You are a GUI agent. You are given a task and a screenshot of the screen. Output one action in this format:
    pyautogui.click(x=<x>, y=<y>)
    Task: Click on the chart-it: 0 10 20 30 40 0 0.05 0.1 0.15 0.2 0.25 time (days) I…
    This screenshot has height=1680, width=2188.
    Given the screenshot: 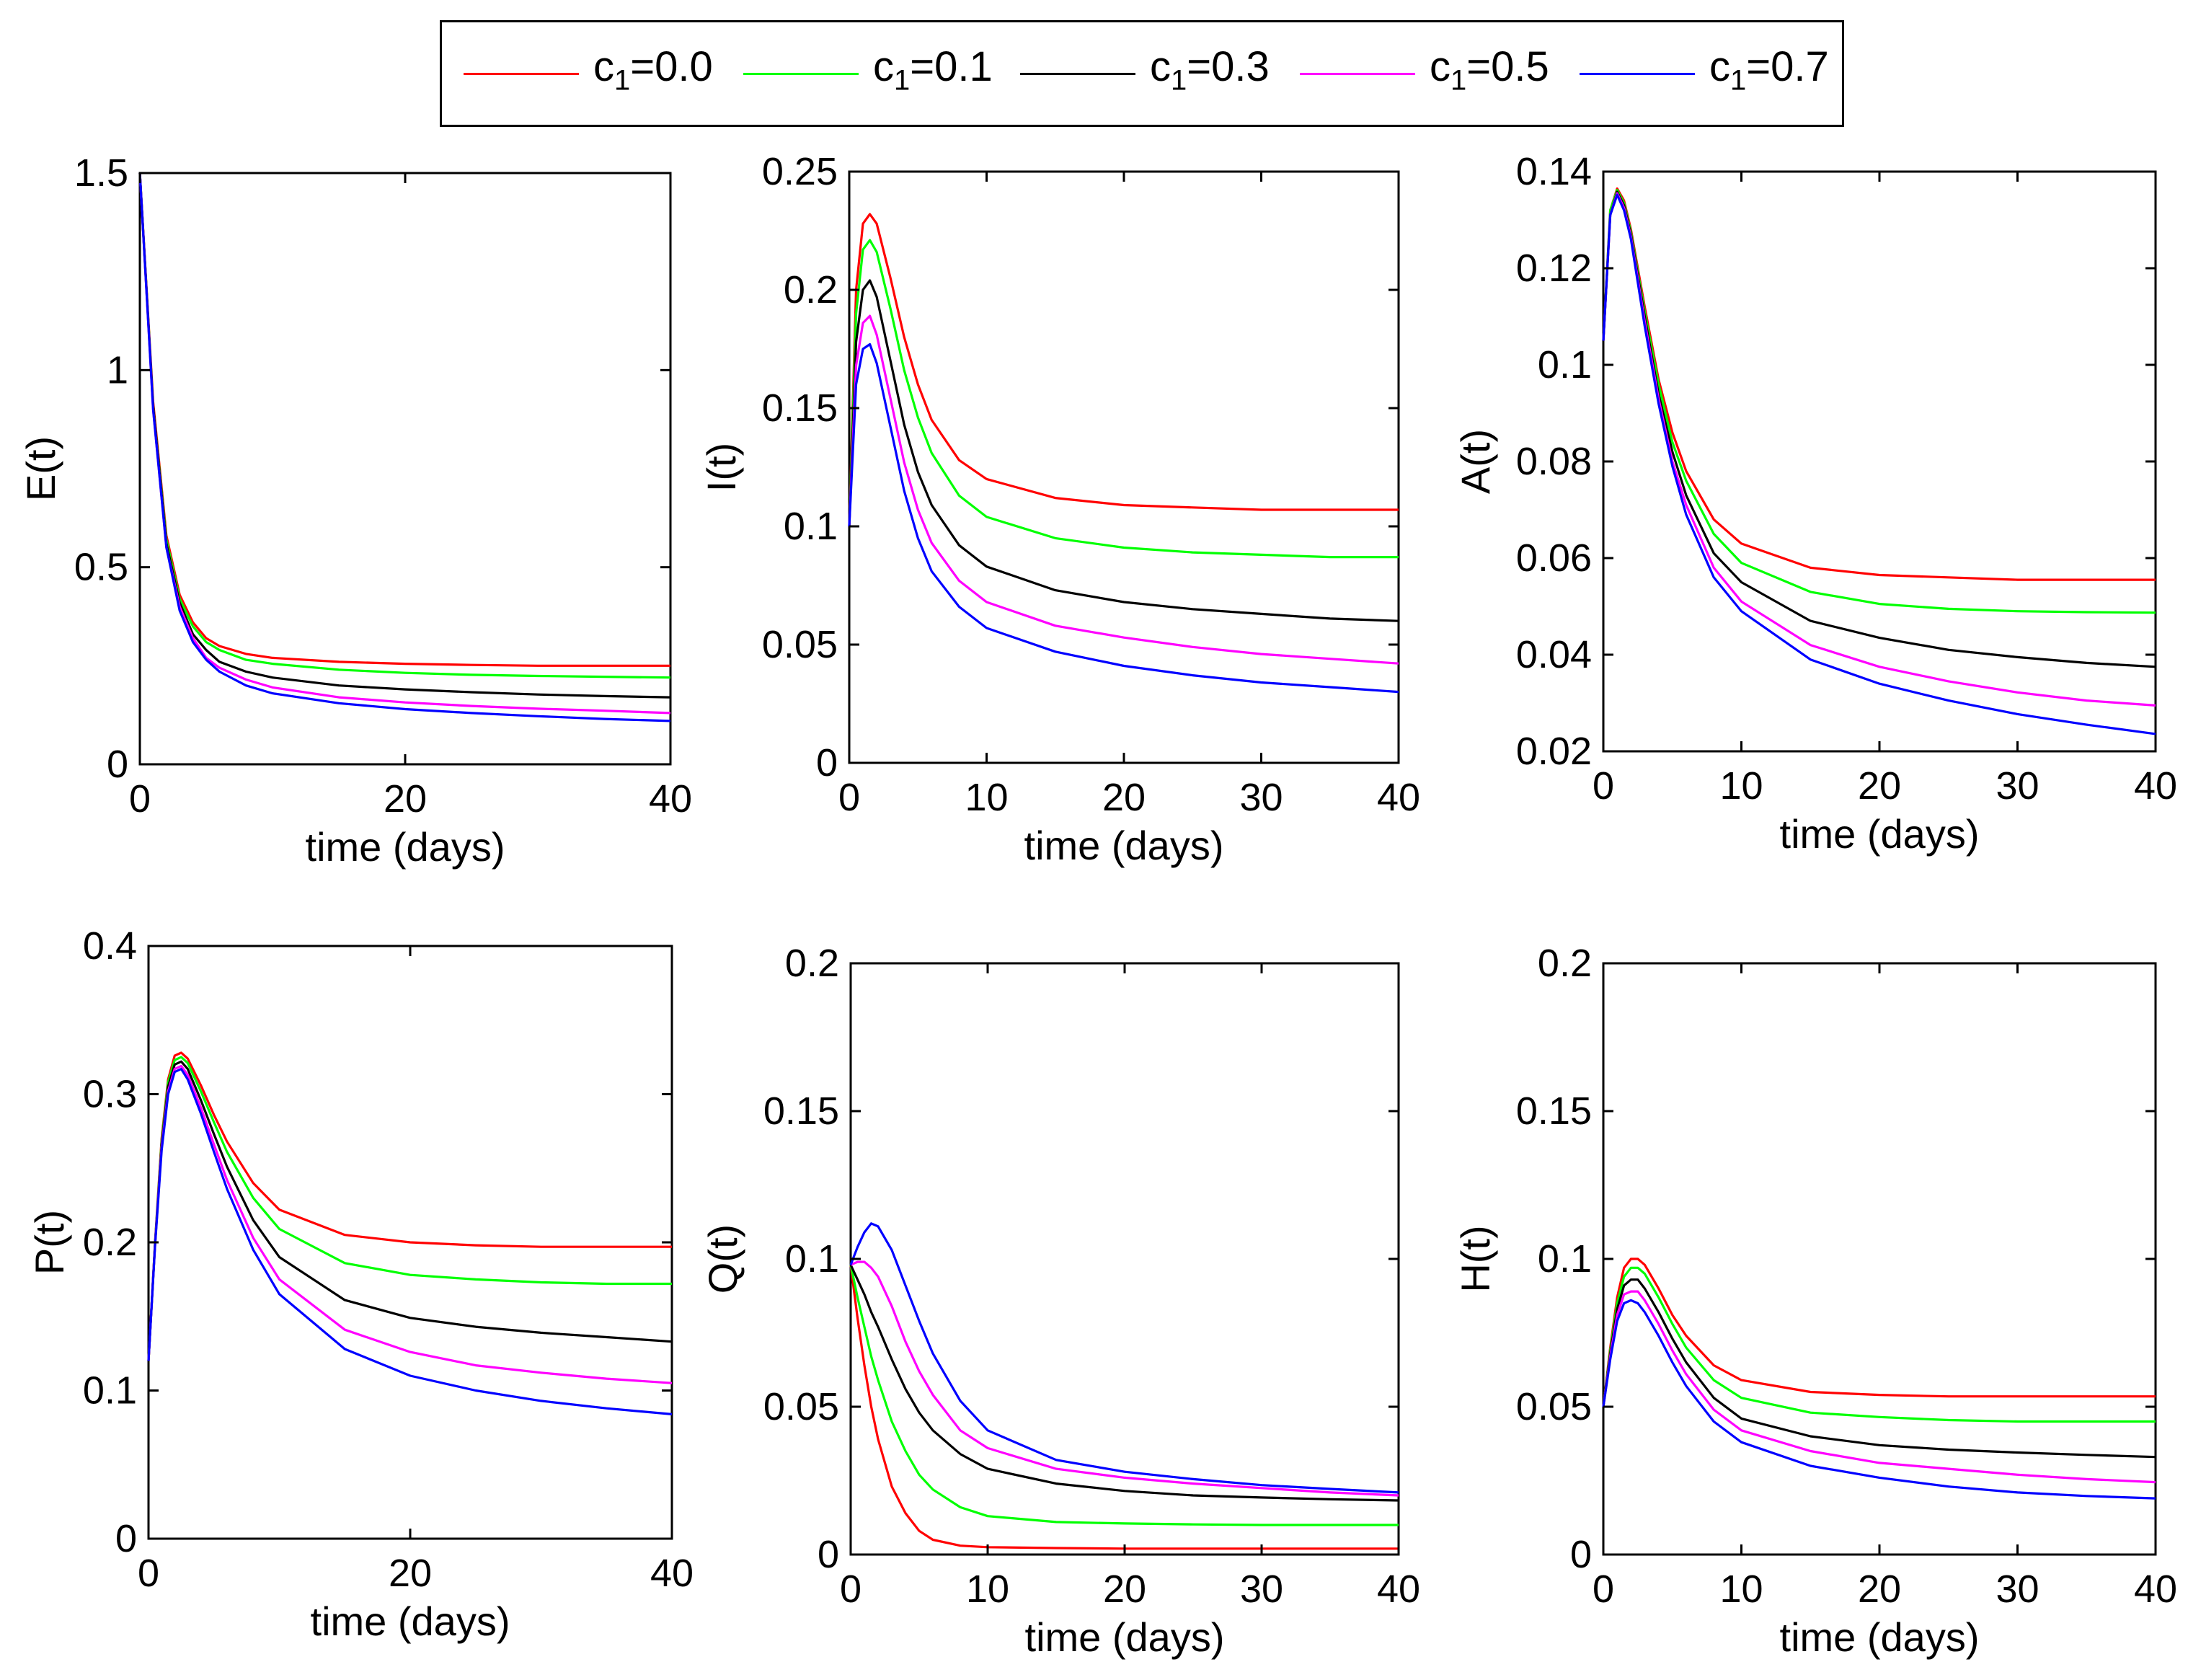 What is the action you would take?
    pyautogui.click(x=1059, y=509)
    